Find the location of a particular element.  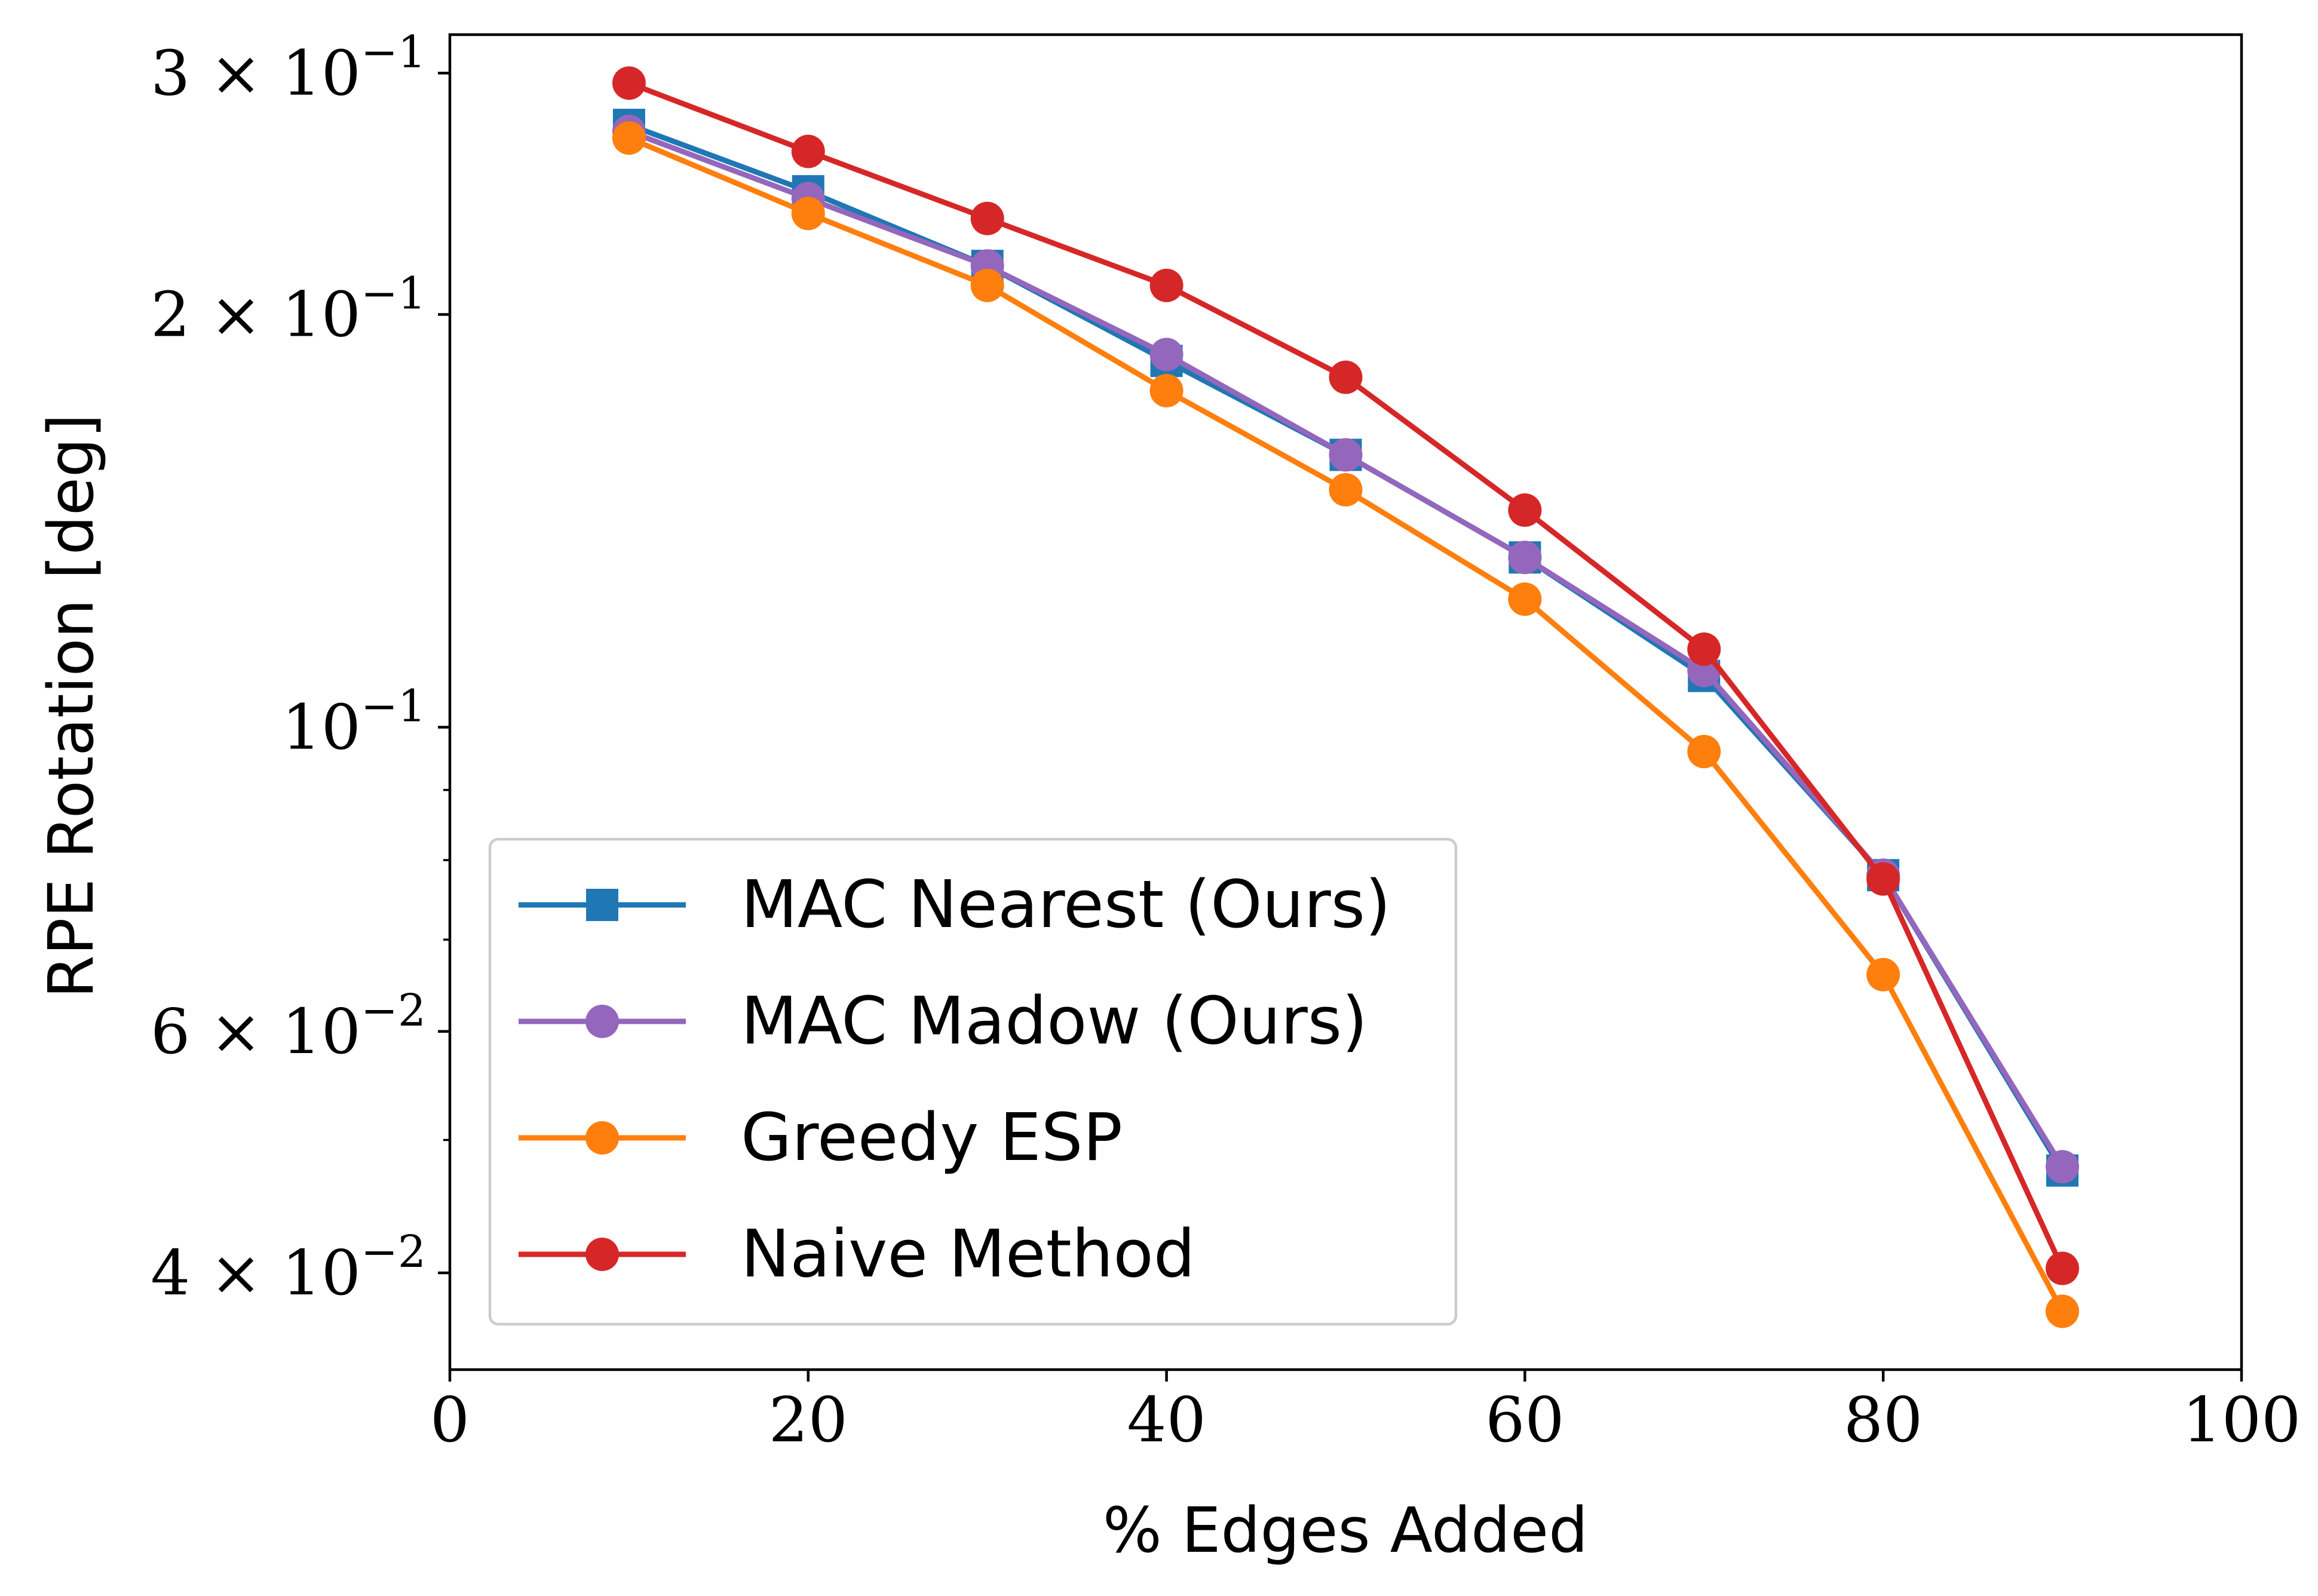

x-tick-label: 20 is located at coordinates (808, 1419).